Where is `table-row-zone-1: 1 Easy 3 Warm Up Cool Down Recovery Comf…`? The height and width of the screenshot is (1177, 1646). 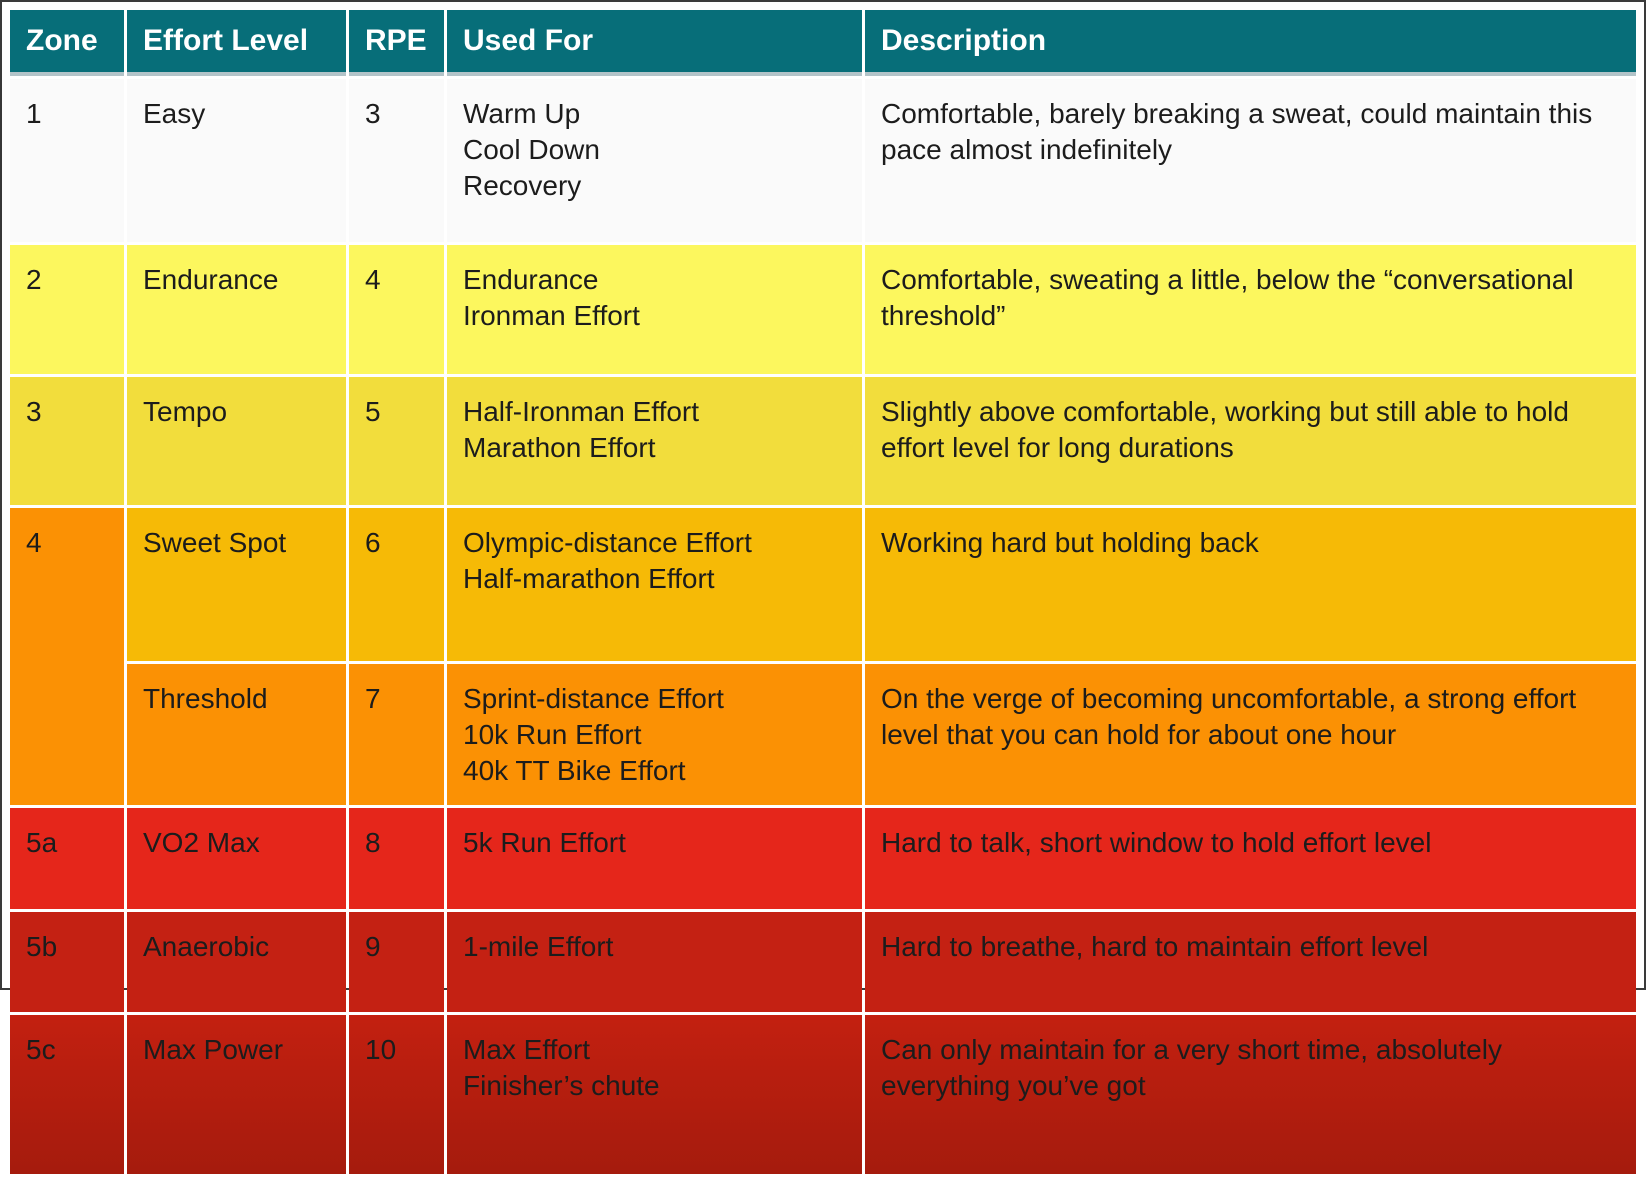 table-row-zone-1: 1 Easy 3 Warm Up Cool Down Recovery Comf… is located at coordinates (823, 160).